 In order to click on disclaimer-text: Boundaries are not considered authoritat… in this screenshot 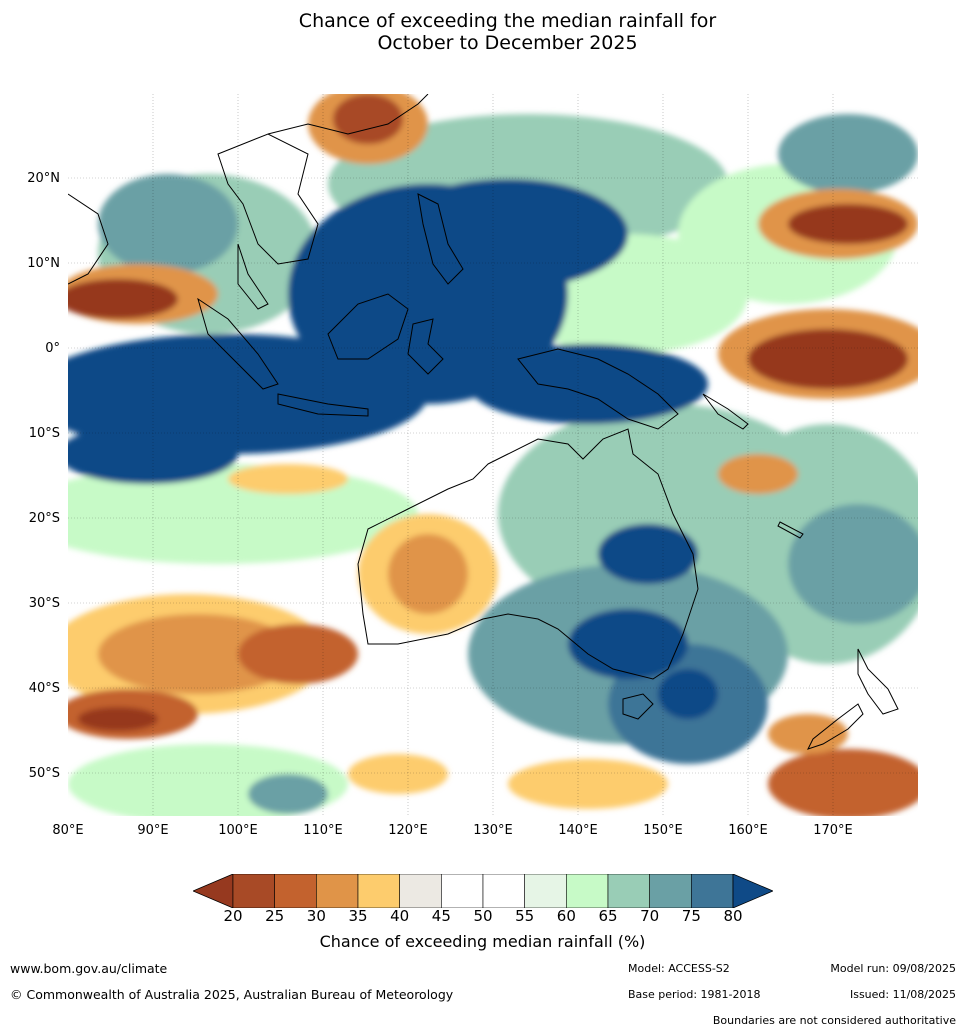, I will do `click(834, 1020)`.